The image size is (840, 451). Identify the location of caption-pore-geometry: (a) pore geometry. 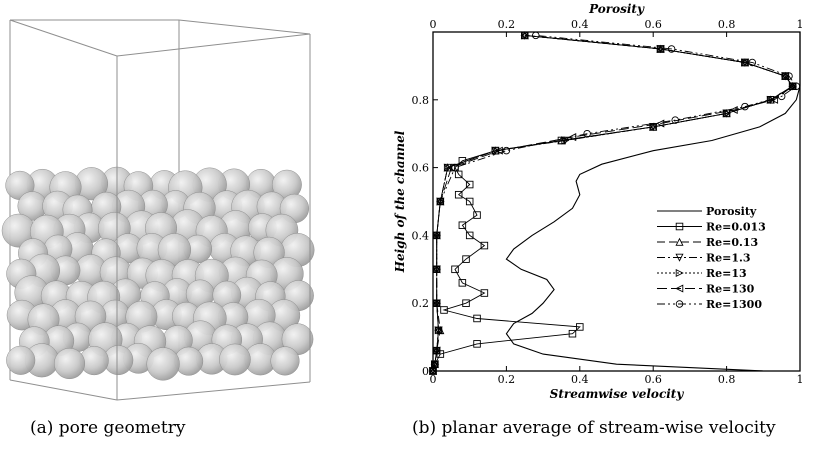
(108, 428).